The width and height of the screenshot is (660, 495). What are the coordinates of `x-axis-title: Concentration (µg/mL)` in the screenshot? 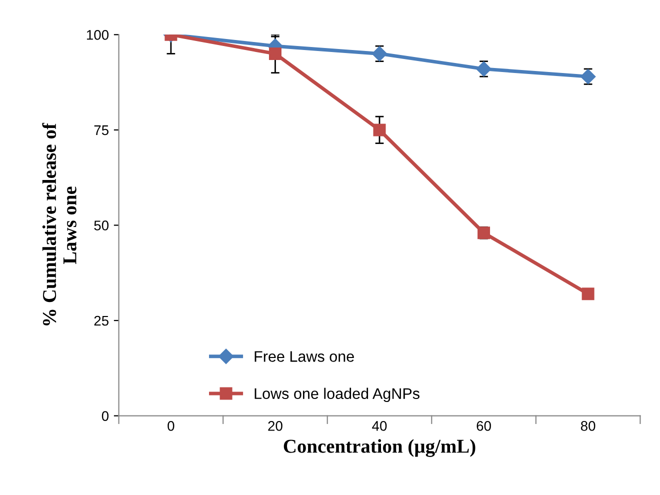 It's located at (380, 448).